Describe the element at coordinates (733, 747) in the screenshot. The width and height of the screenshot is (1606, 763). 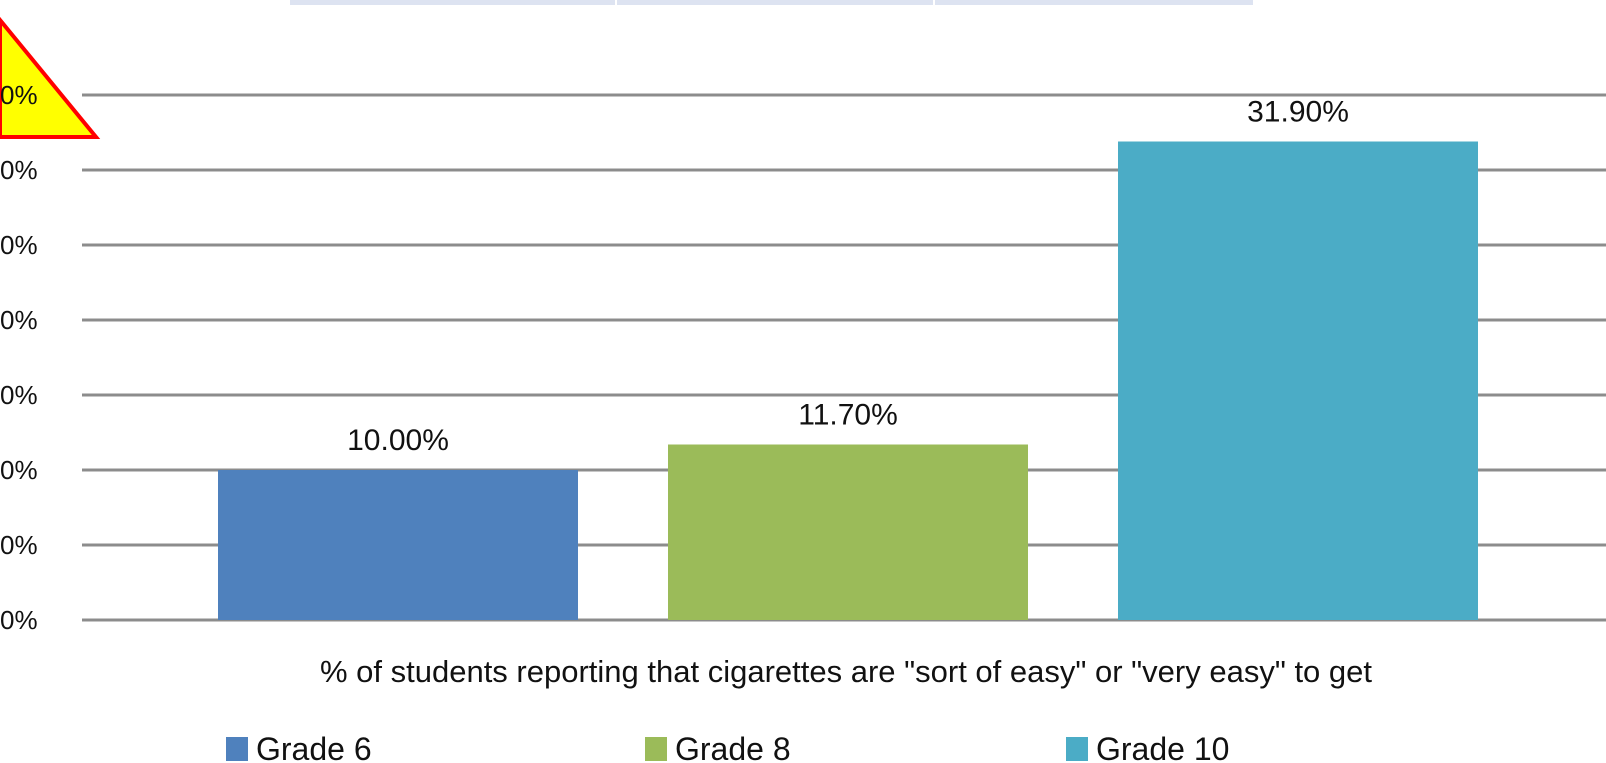
I see `legend-label: Grade 8` at that location.